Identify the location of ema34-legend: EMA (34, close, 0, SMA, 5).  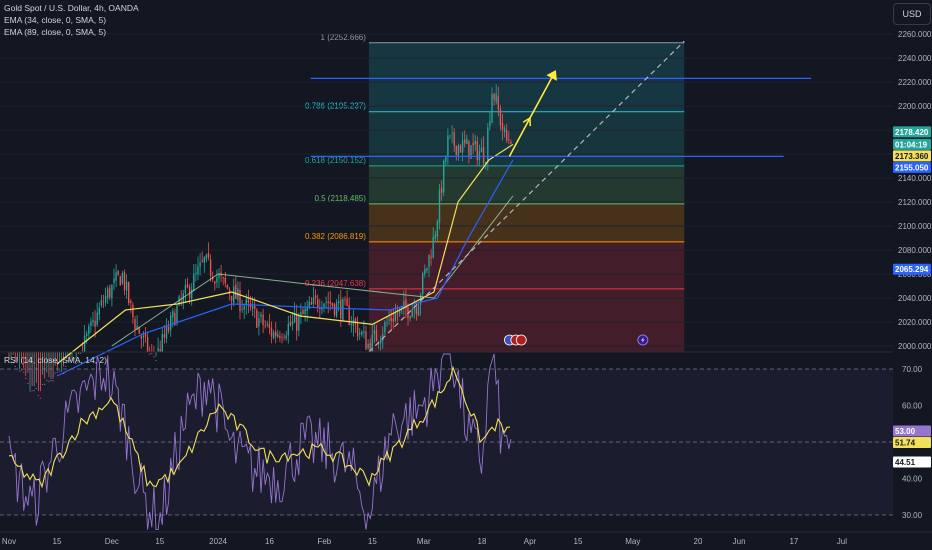
(55, 20).